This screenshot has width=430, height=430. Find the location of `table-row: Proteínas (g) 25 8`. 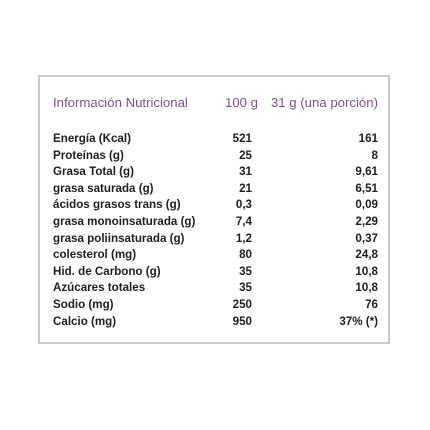

table-row: Proteínas (g) 25 8 is located at coordinates (215, 157).